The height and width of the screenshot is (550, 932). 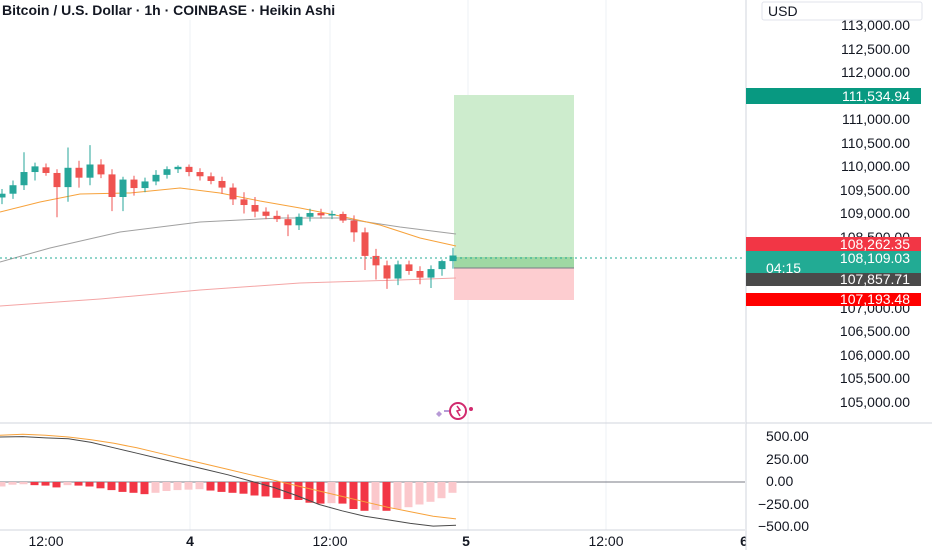 I want to click on profit-zone, so click(x=514, y=181).